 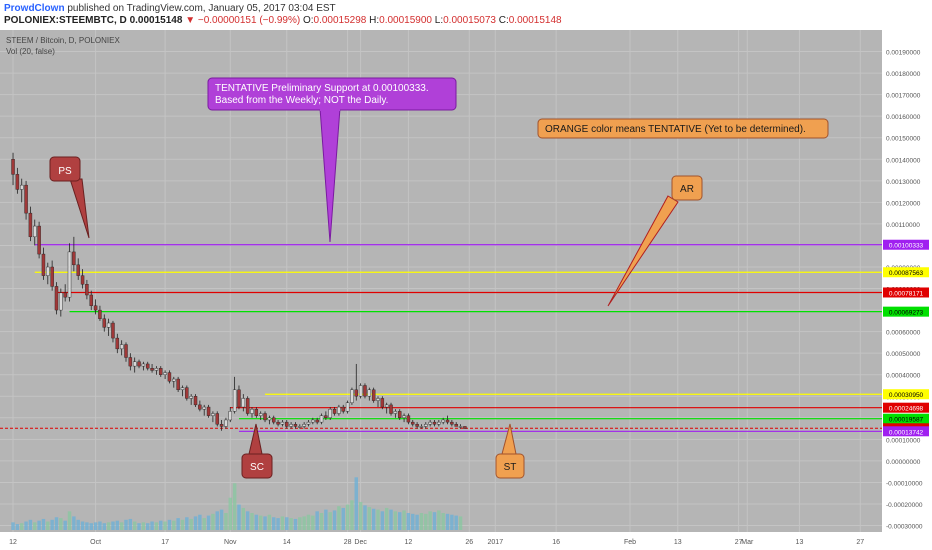 I want to click on low-value: 0.00015073, so click(x=469, y=20).